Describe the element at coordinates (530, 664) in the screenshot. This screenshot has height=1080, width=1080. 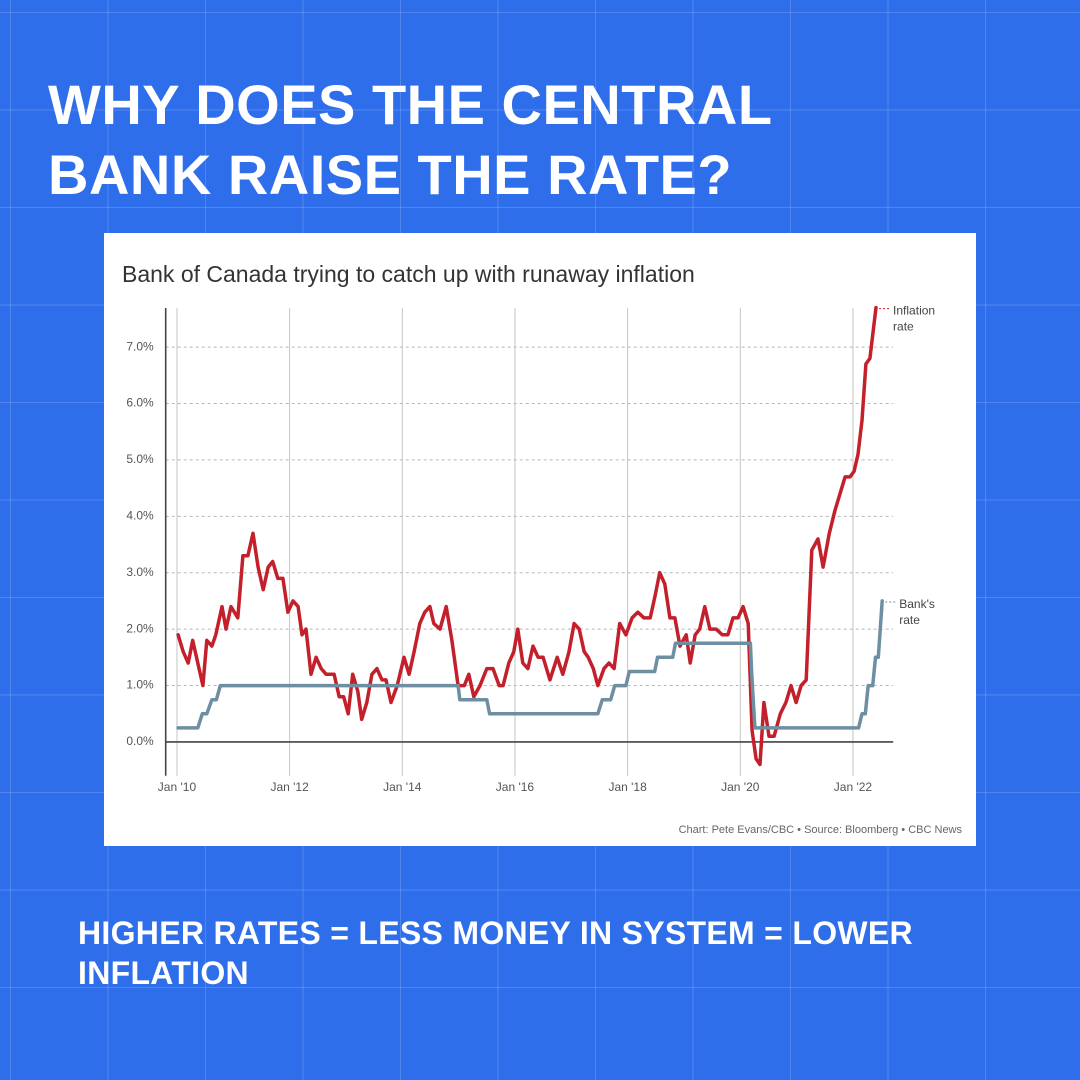
I see `series-line` at that location.